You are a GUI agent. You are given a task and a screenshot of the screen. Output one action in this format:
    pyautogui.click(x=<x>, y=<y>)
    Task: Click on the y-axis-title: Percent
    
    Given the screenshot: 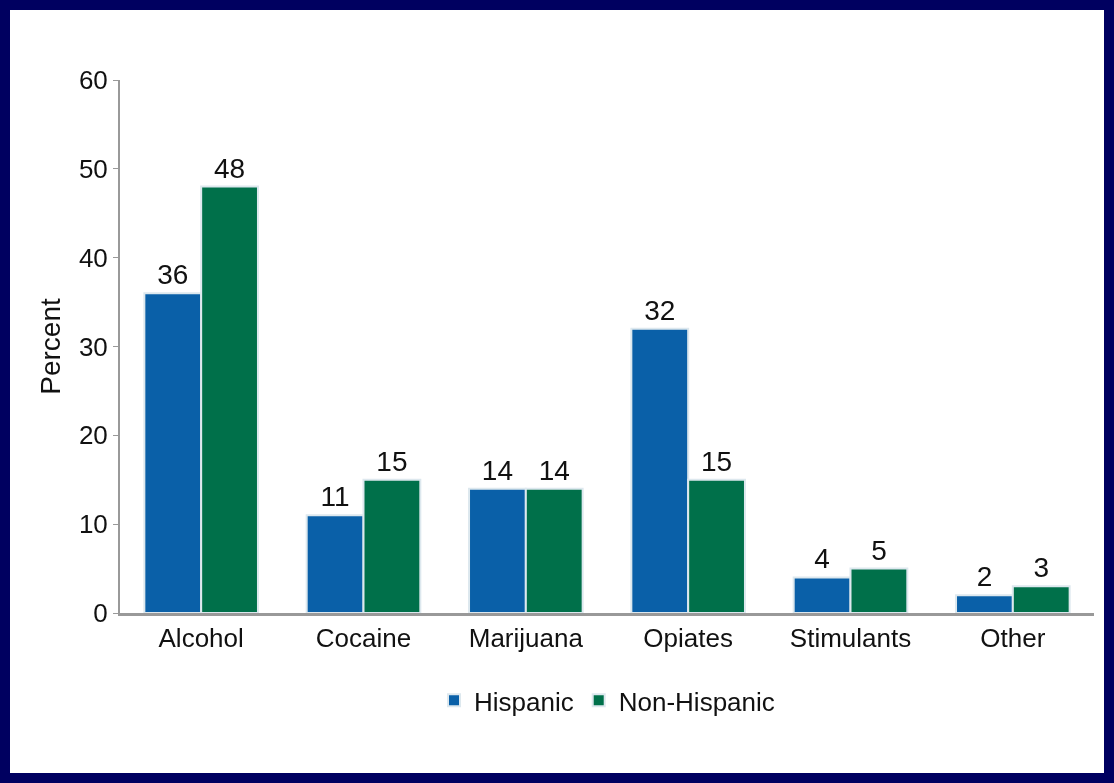 What is the action you would take?
    pyautogui.click(x=51, y=346)
    